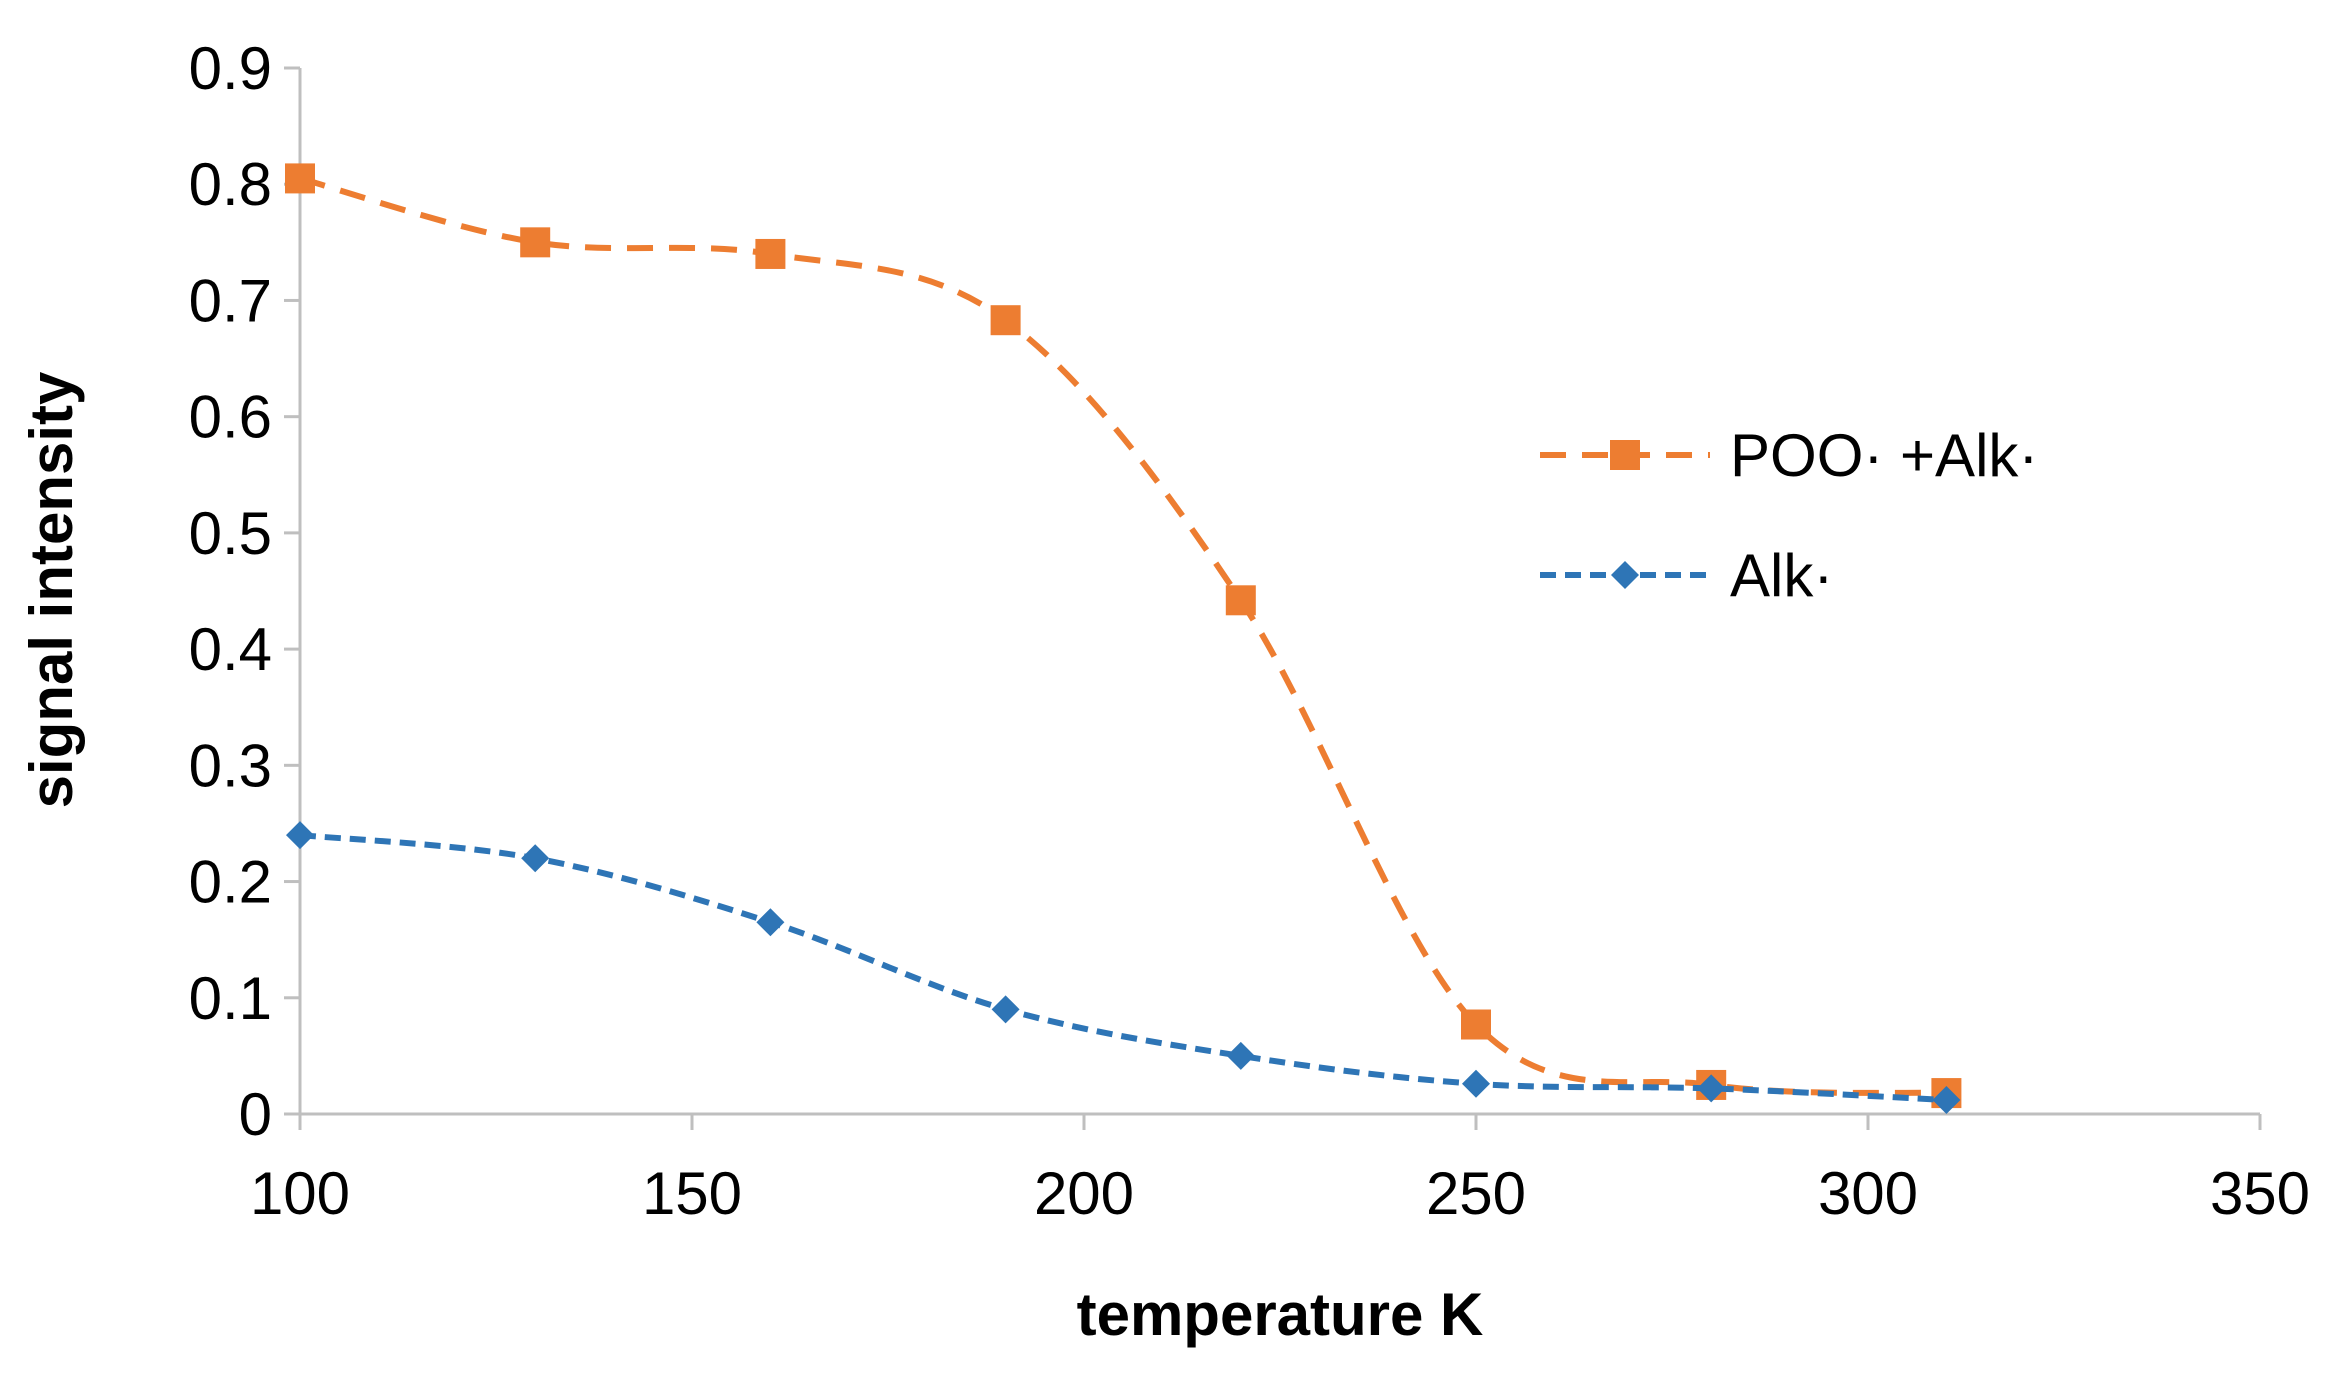 This screenshot has height=1382, width=2346. I want to click on legend-entry: Alk·, so click(1686, 575).